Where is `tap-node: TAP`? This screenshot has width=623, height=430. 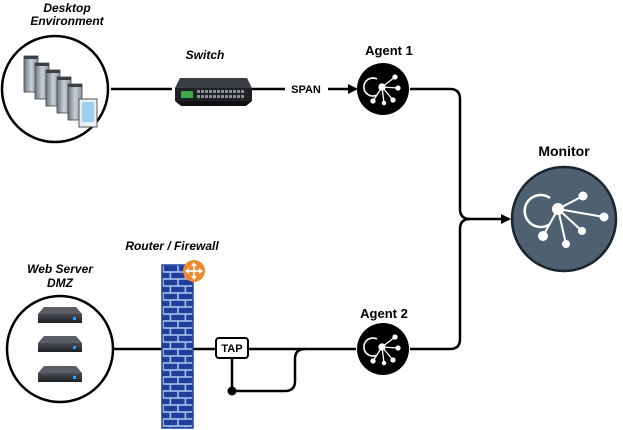 tap-node: TAP is located at coordinates (232, 348).